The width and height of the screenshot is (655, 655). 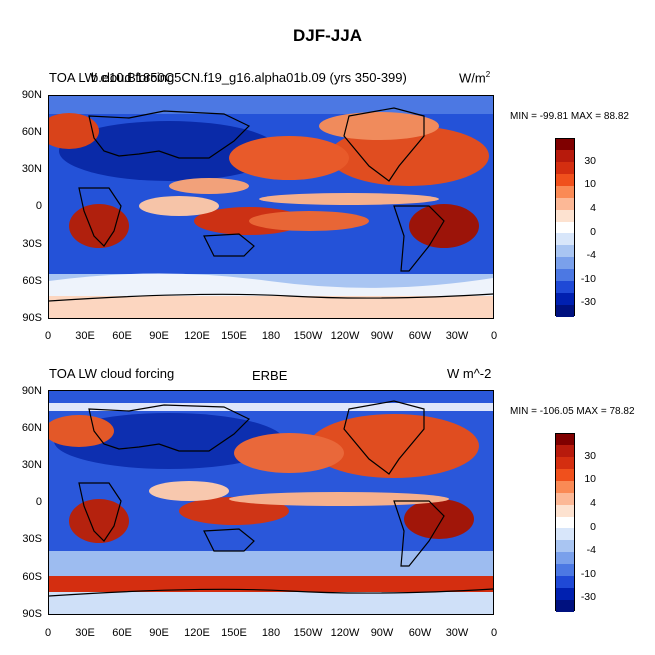 I want to click on panel-center-title: ERBE, so click(x=270, y=375).